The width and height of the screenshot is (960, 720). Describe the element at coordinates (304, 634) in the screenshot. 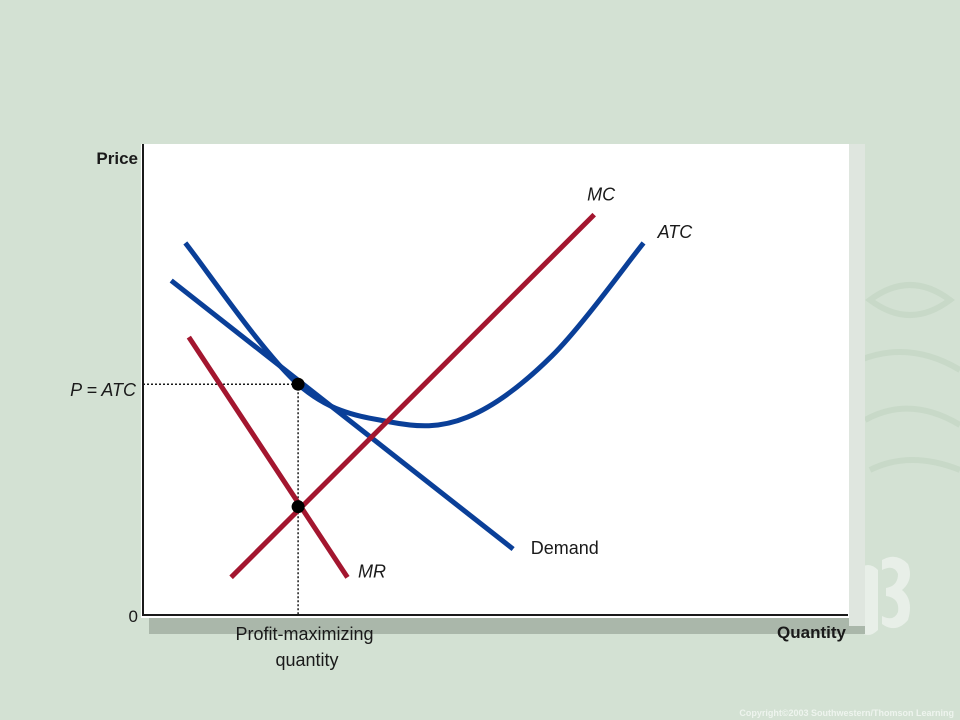

I see `quantity-label-line-1: Profit-maximizing` at that location.